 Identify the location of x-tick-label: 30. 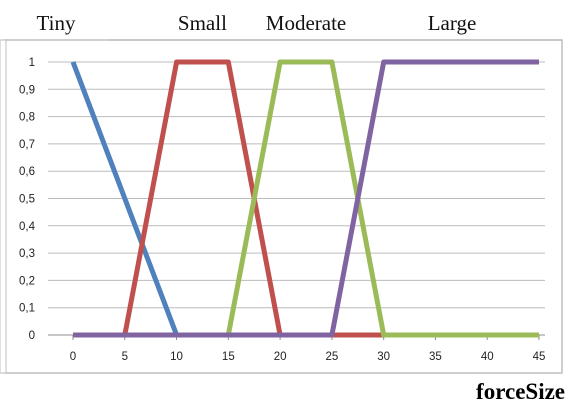
(383, 357).